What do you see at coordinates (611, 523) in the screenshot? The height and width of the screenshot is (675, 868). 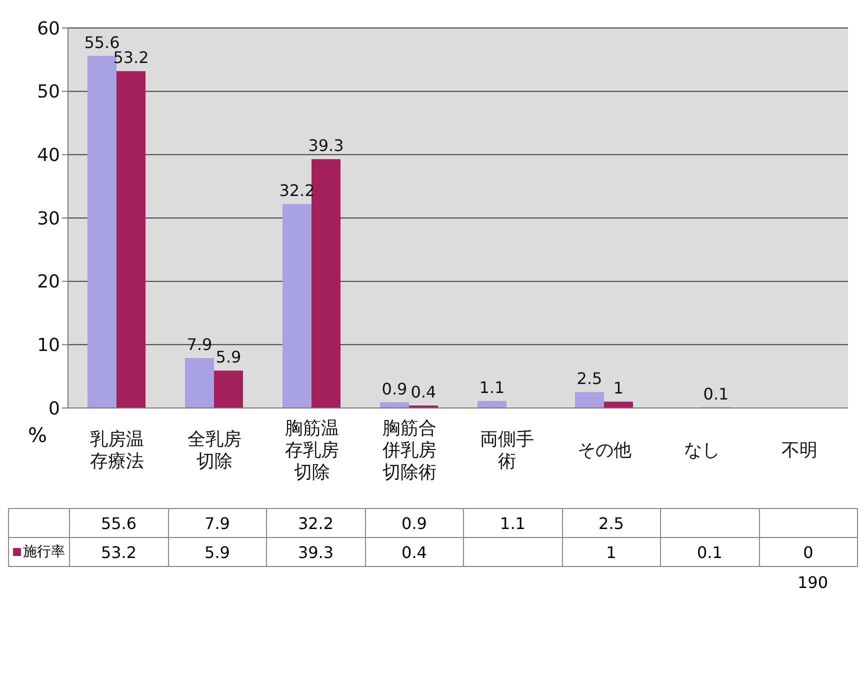 I see `data-label: 2.5` at bounding box center [611, 523].